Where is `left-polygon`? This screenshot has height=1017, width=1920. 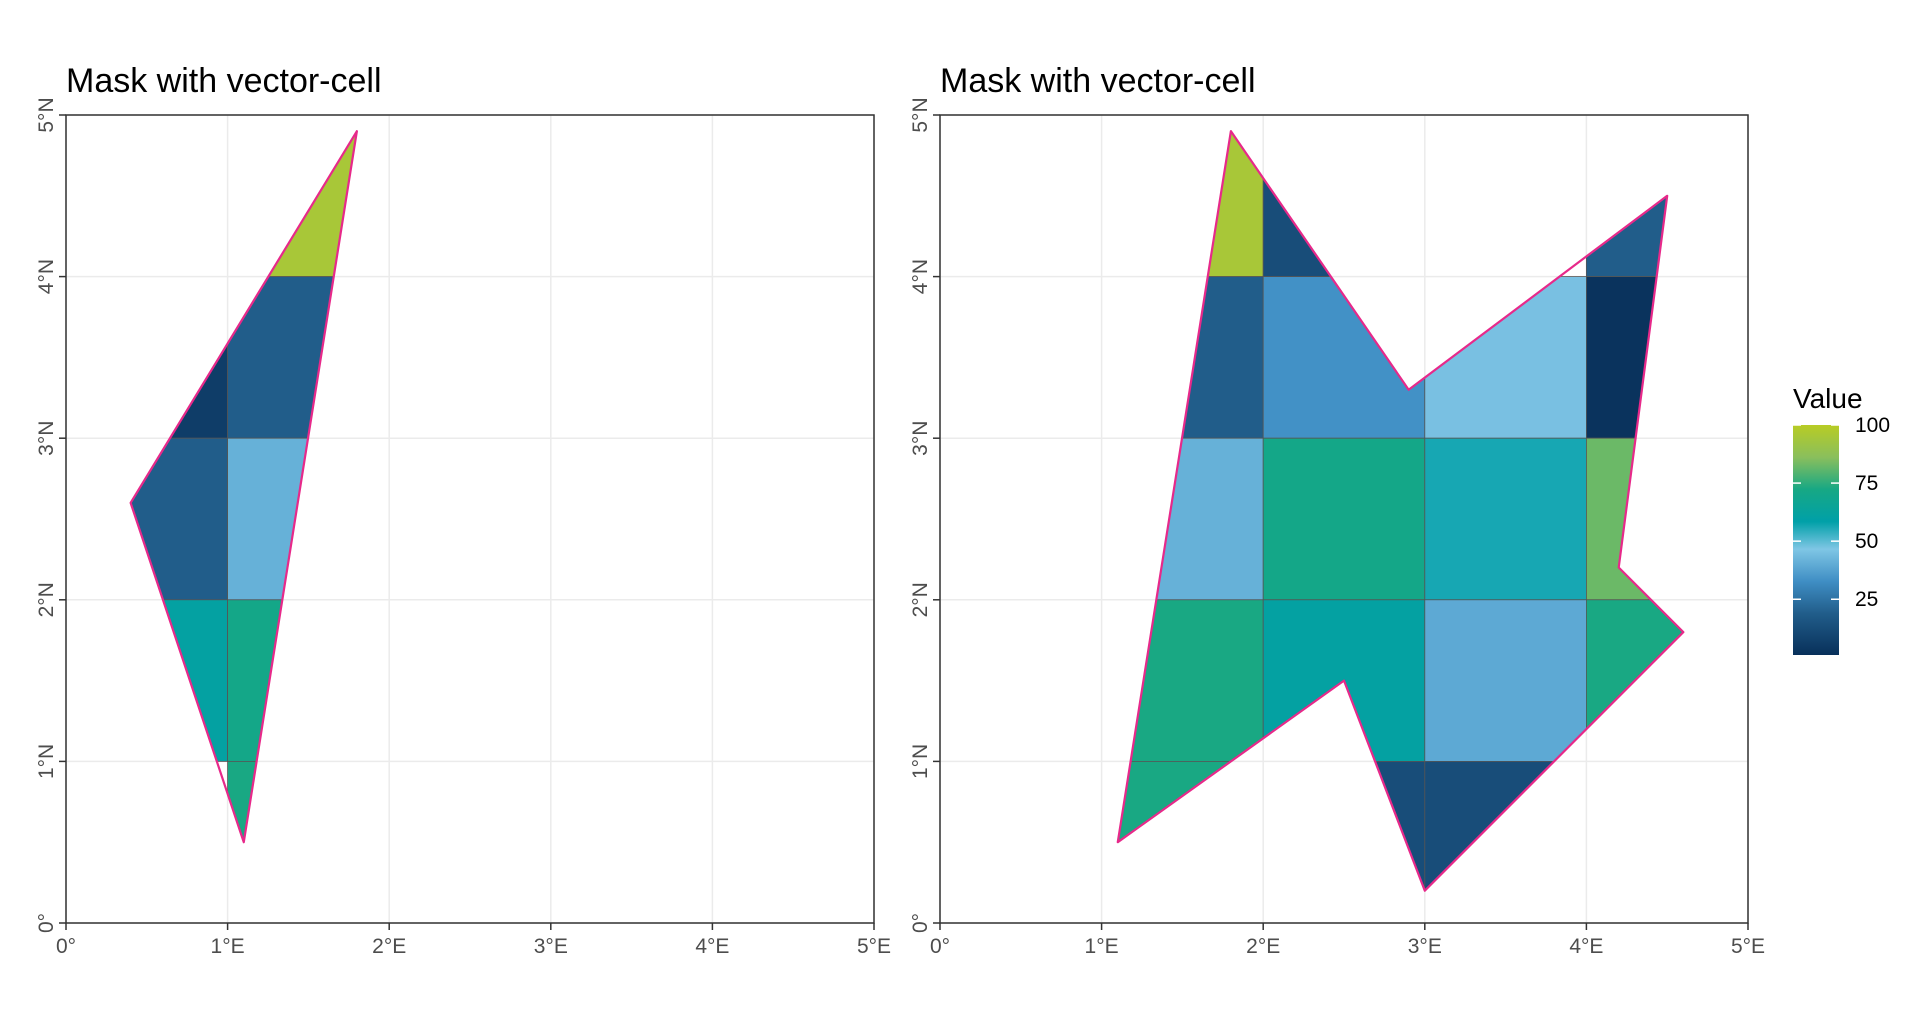
left-polygon is located at coordinates (243, 487).